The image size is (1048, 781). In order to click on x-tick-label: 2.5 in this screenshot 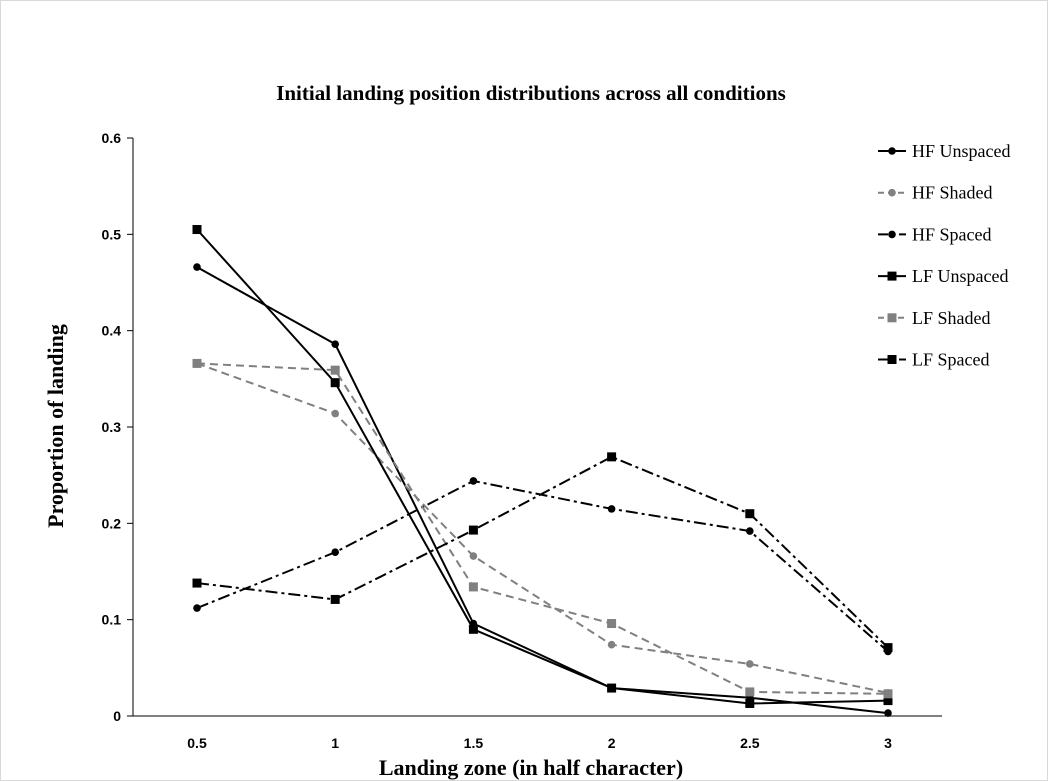, I will do `click(750, 743)`.